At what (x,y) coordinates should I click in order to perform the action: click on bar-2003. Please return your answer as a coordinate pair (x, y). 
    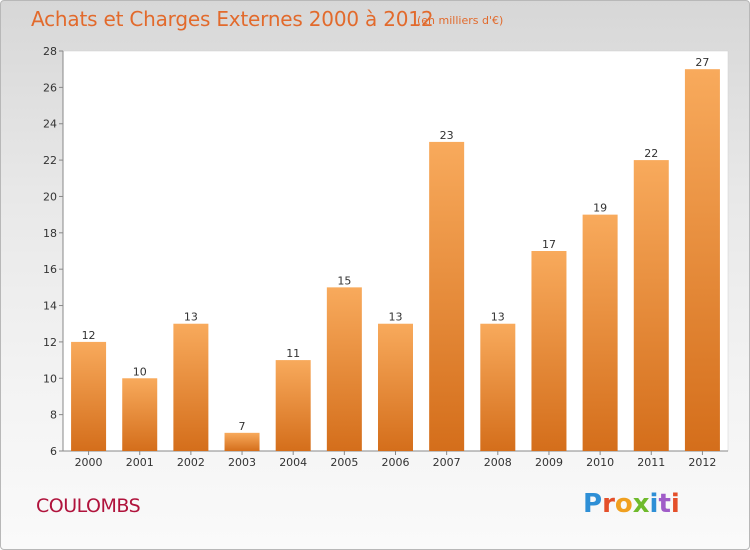
    Looking at the image, I should click on (242, 441).